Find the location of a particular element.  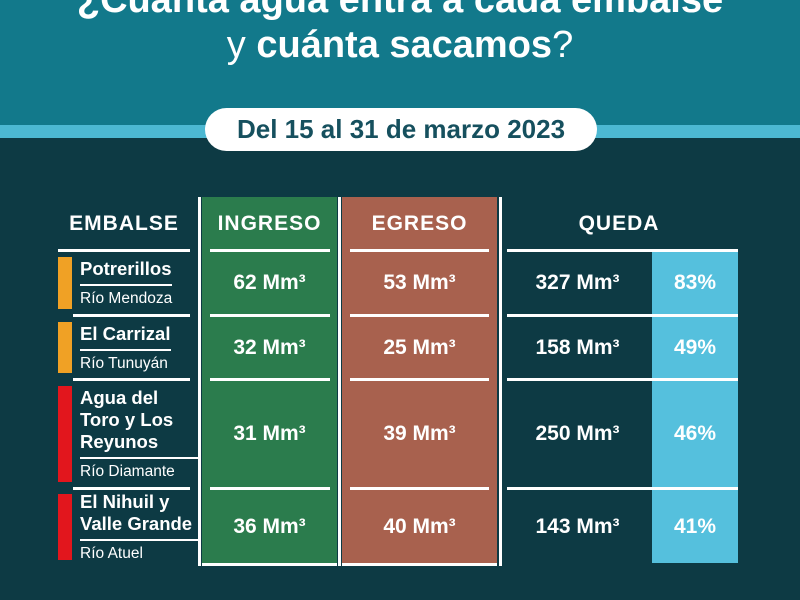

ingreso-value: 31 Mm³ is located at coordinates (269, 433).